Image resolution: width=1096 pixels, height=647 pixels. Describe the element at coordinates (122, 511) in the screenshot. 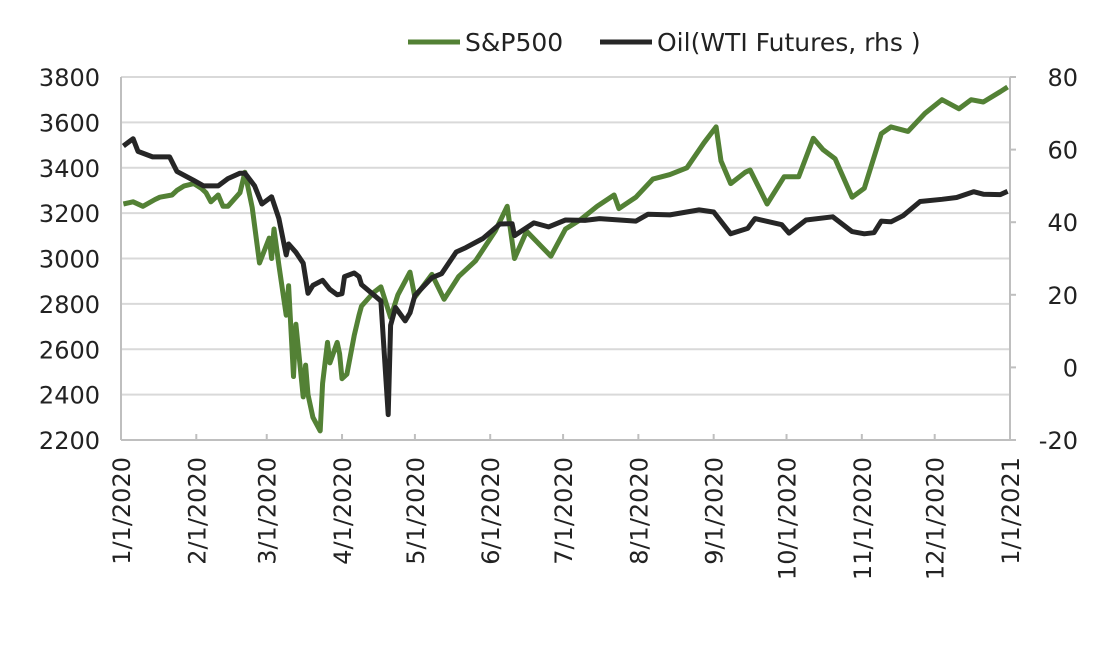

I see `x-tick-label: 1/1/2020` at that location.